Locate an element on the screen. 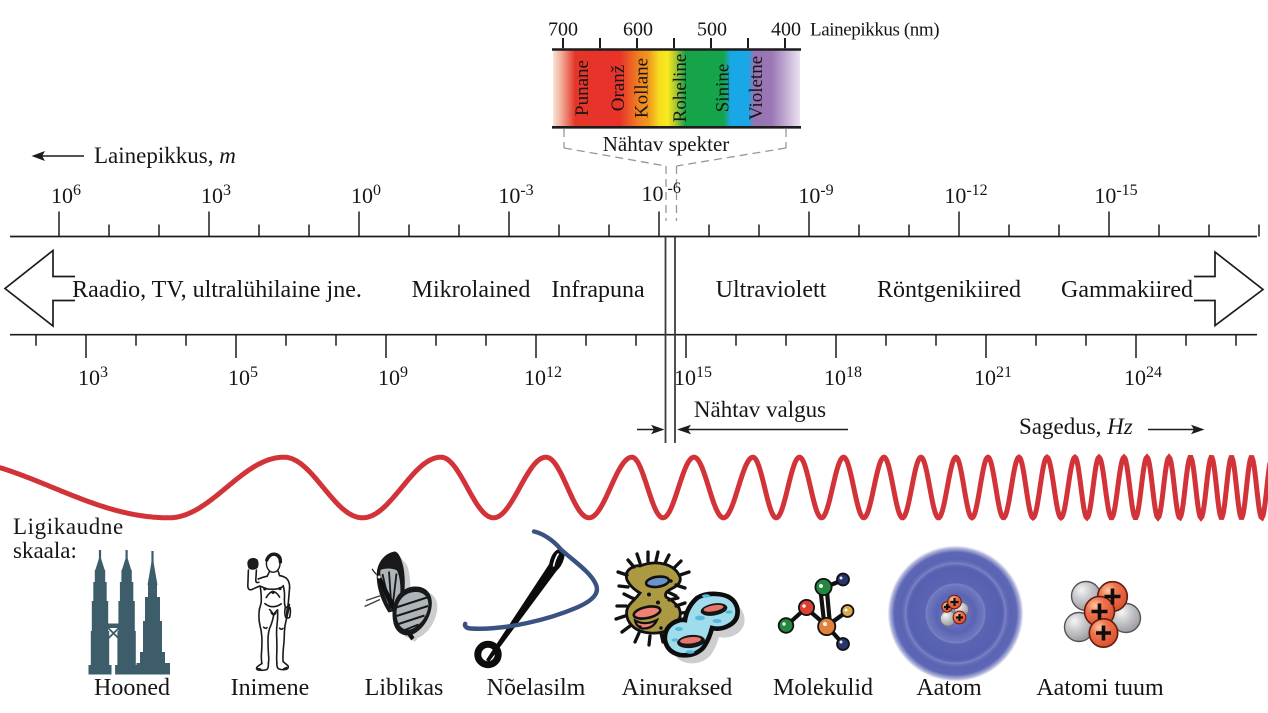 Image resolution: width=1268 pixels, height=713 pixels. svg-text: Aatom is located at coordinates (949, 688).